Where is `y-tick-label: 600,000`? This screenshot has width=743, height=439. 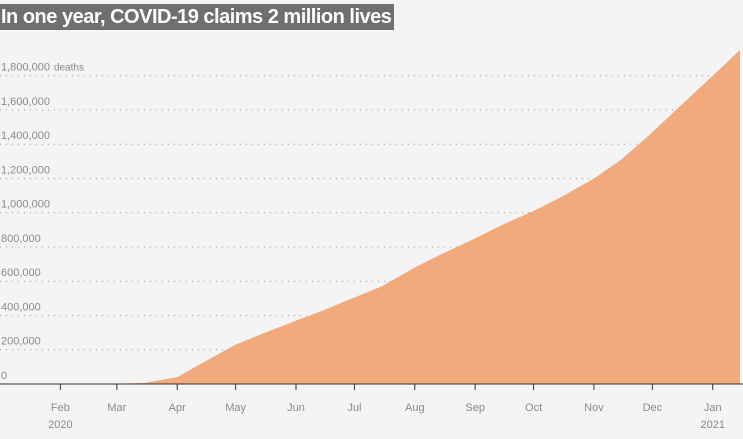 y-tick-label: 600,000 is located at coordinates (21, 273).